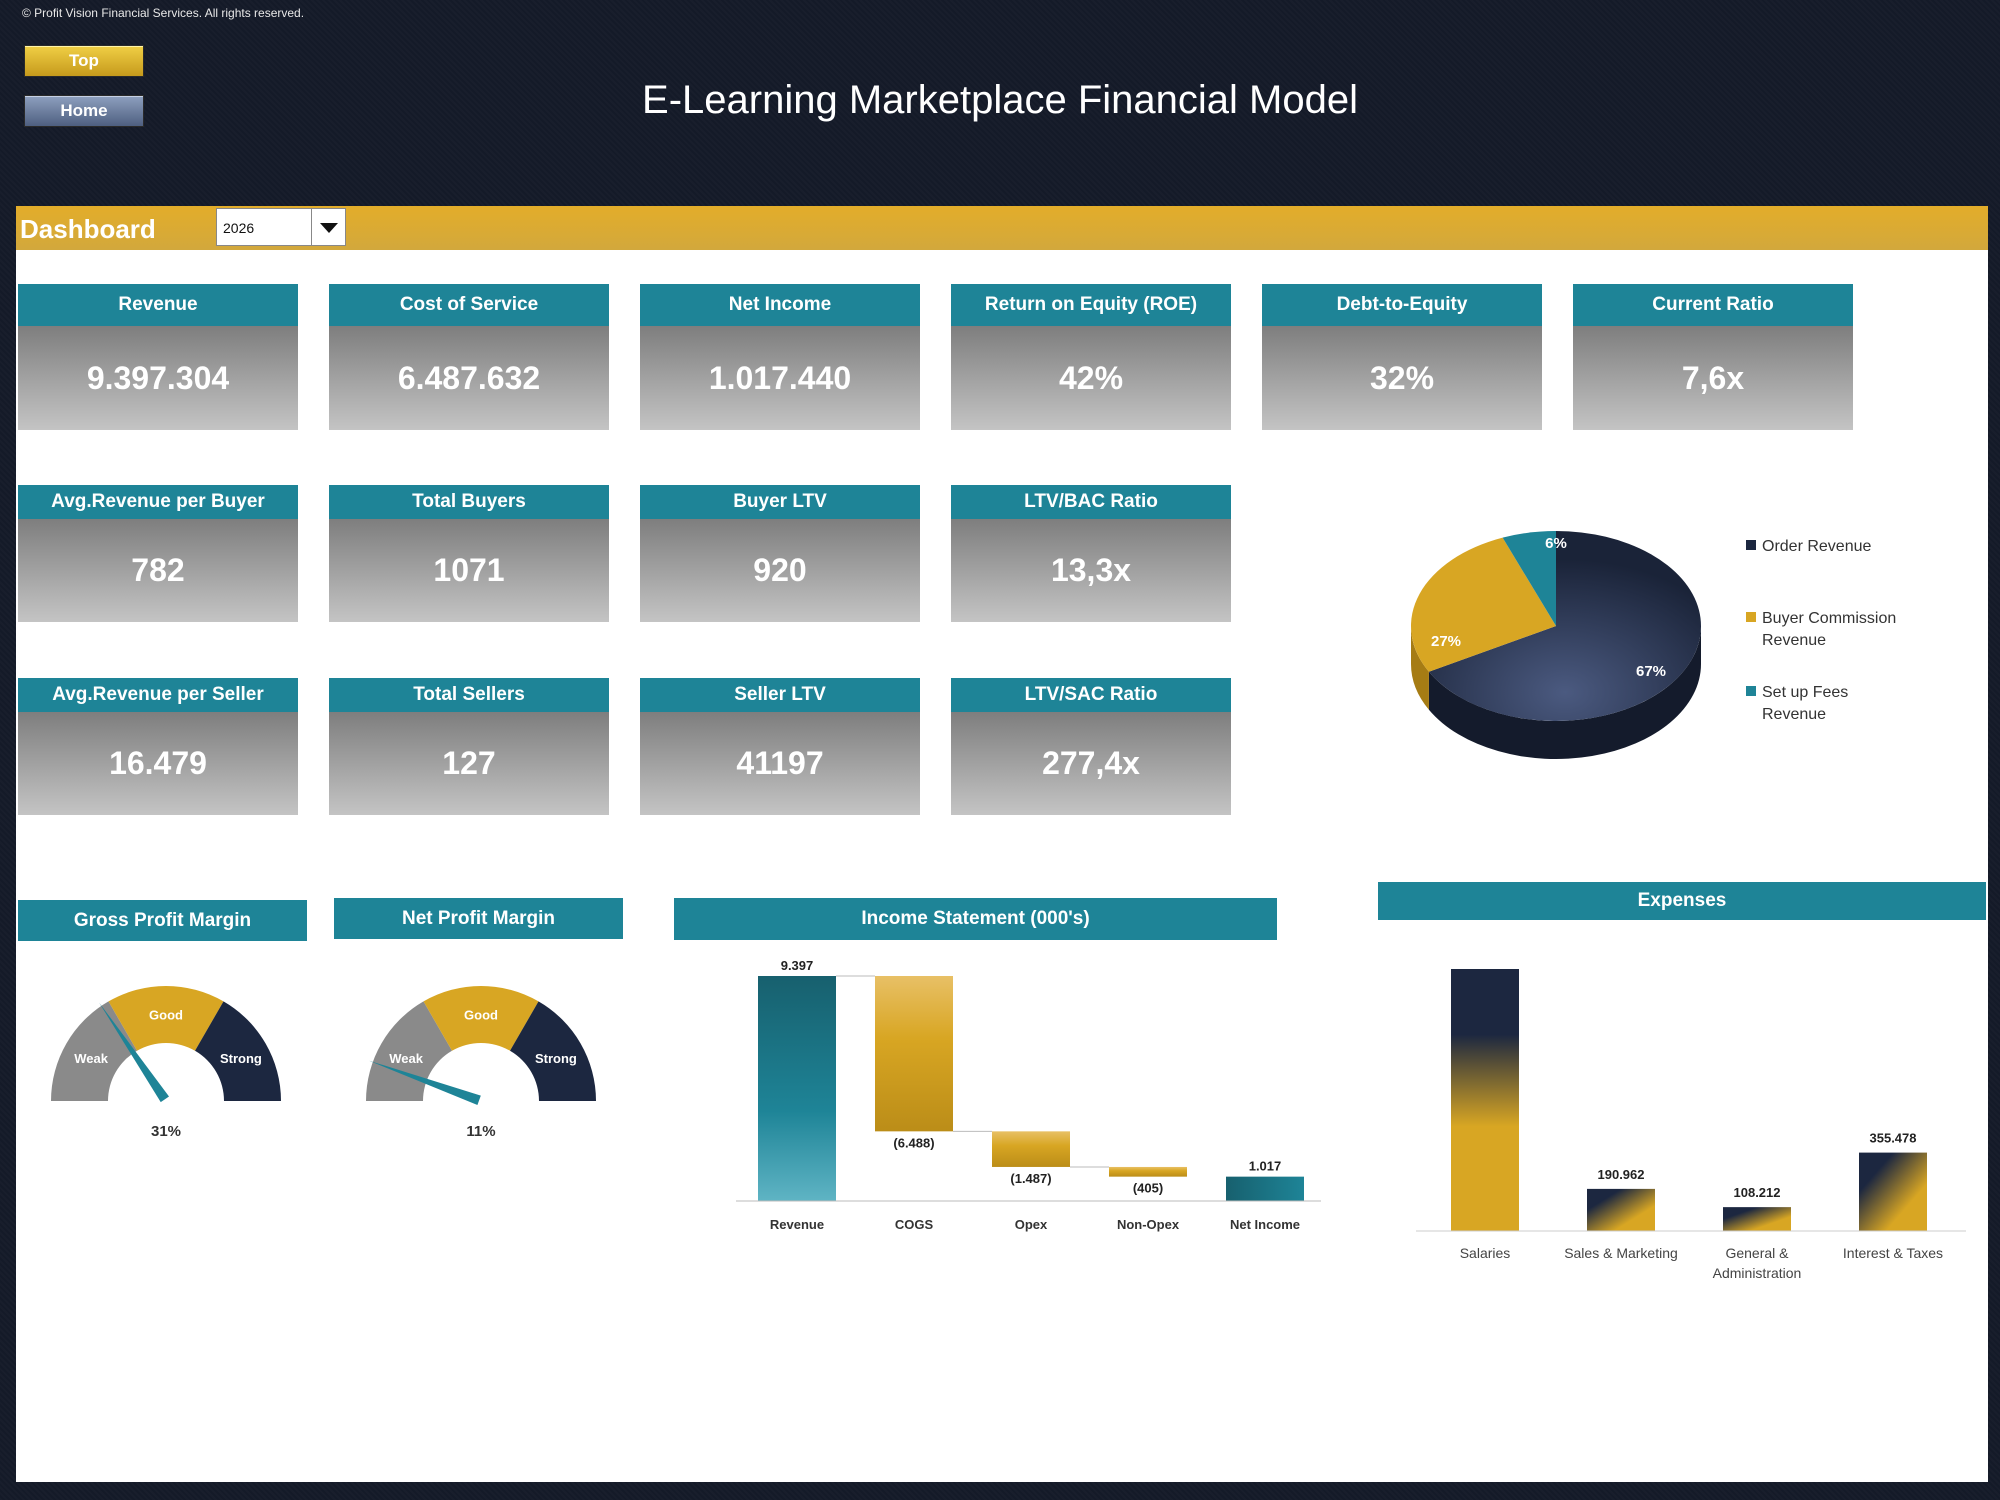 The height and width of the screenshot is (1500, 2000). What do you see at coordinates (1757, 1192) in the screenshot?
I see `expenses-data-label: 108.212` at bounding box center [1757, 1192].